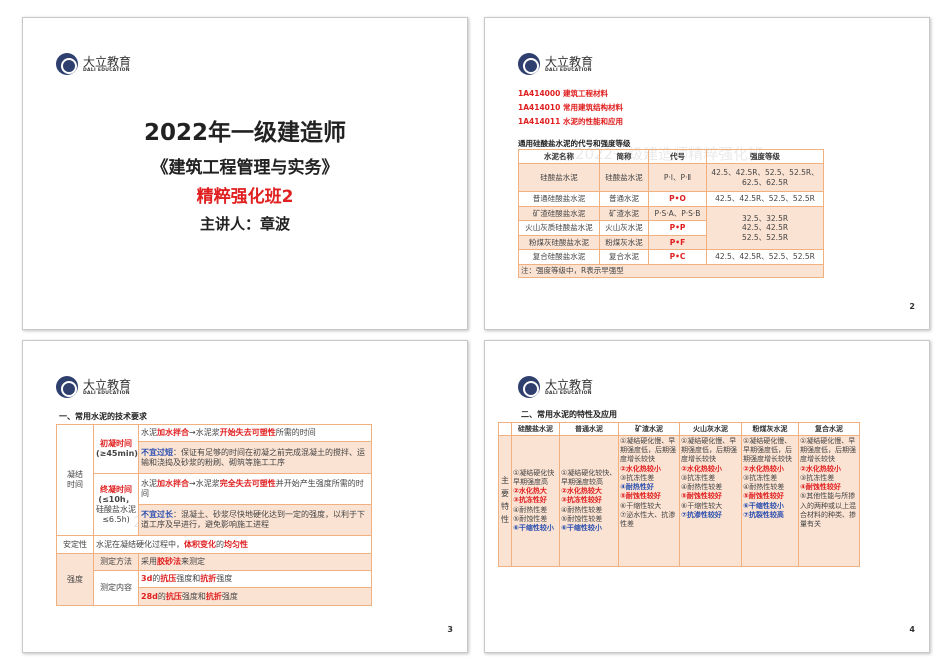 The width and height of the screenshot is (950, 672). What do you see at coordinates (157, 452) in the screenshot?
I see `highlighted-text: 不宜过短` at bounding box center [157, 452].